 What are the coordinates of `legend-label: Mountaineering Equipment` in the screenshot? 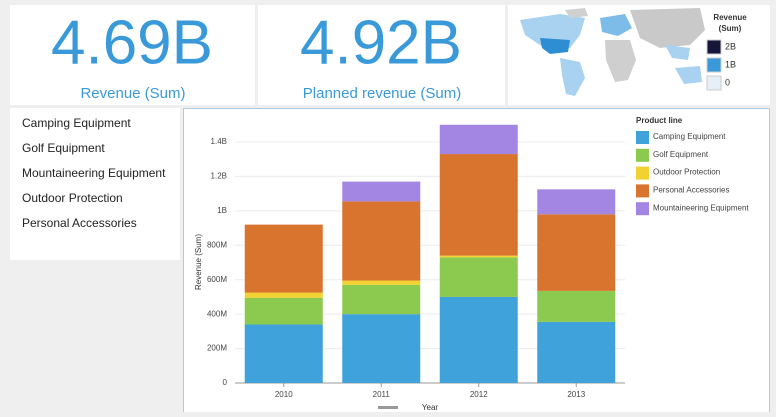 It's located at (701, 207).